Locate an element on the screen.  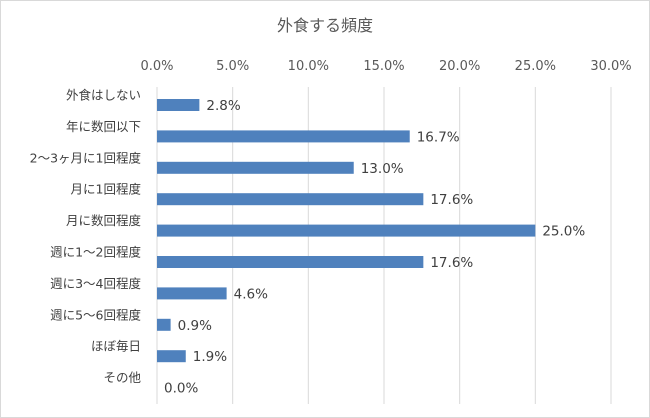
data-label: 1.9% is located at coordinates (210, 357).